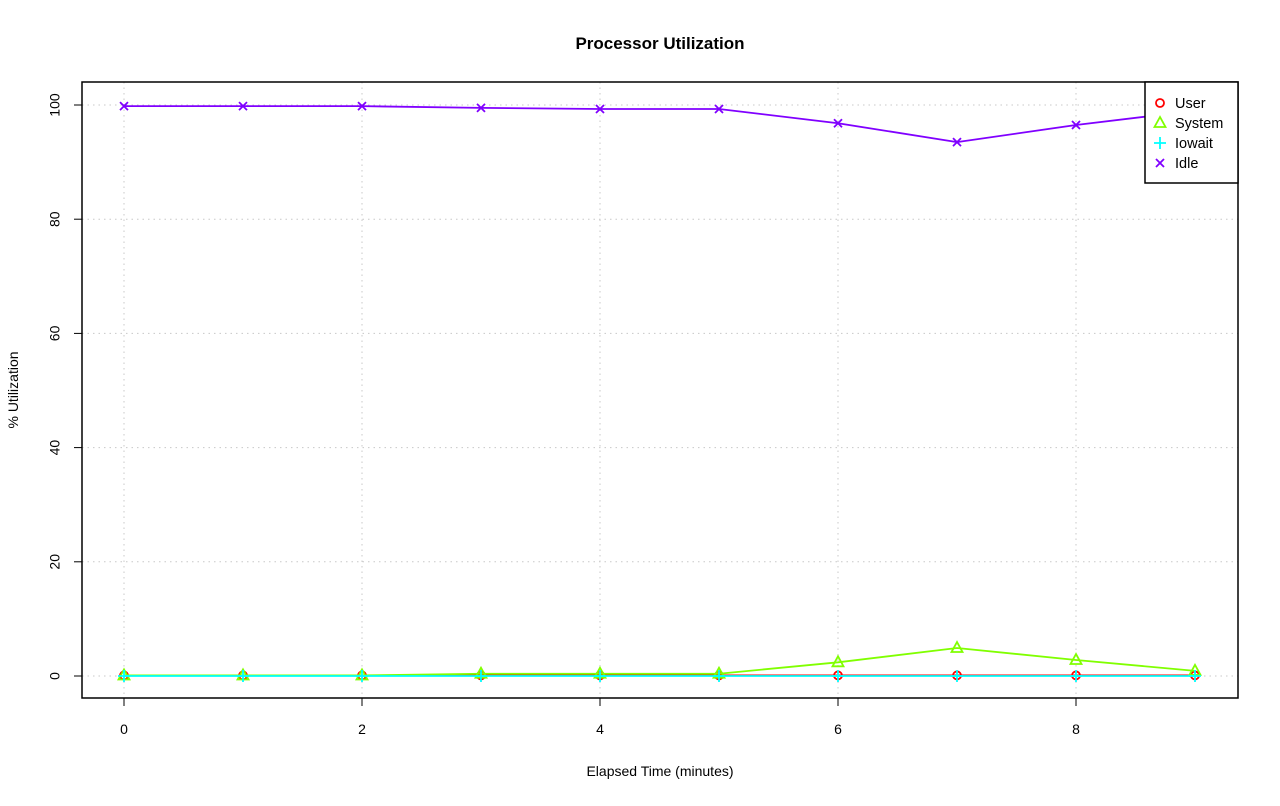 The width and height of the screenshot is (1280, 806). Describe the element at coordinates (1160, 121) in the screenshot. I see `legend-marker-system` at that location.